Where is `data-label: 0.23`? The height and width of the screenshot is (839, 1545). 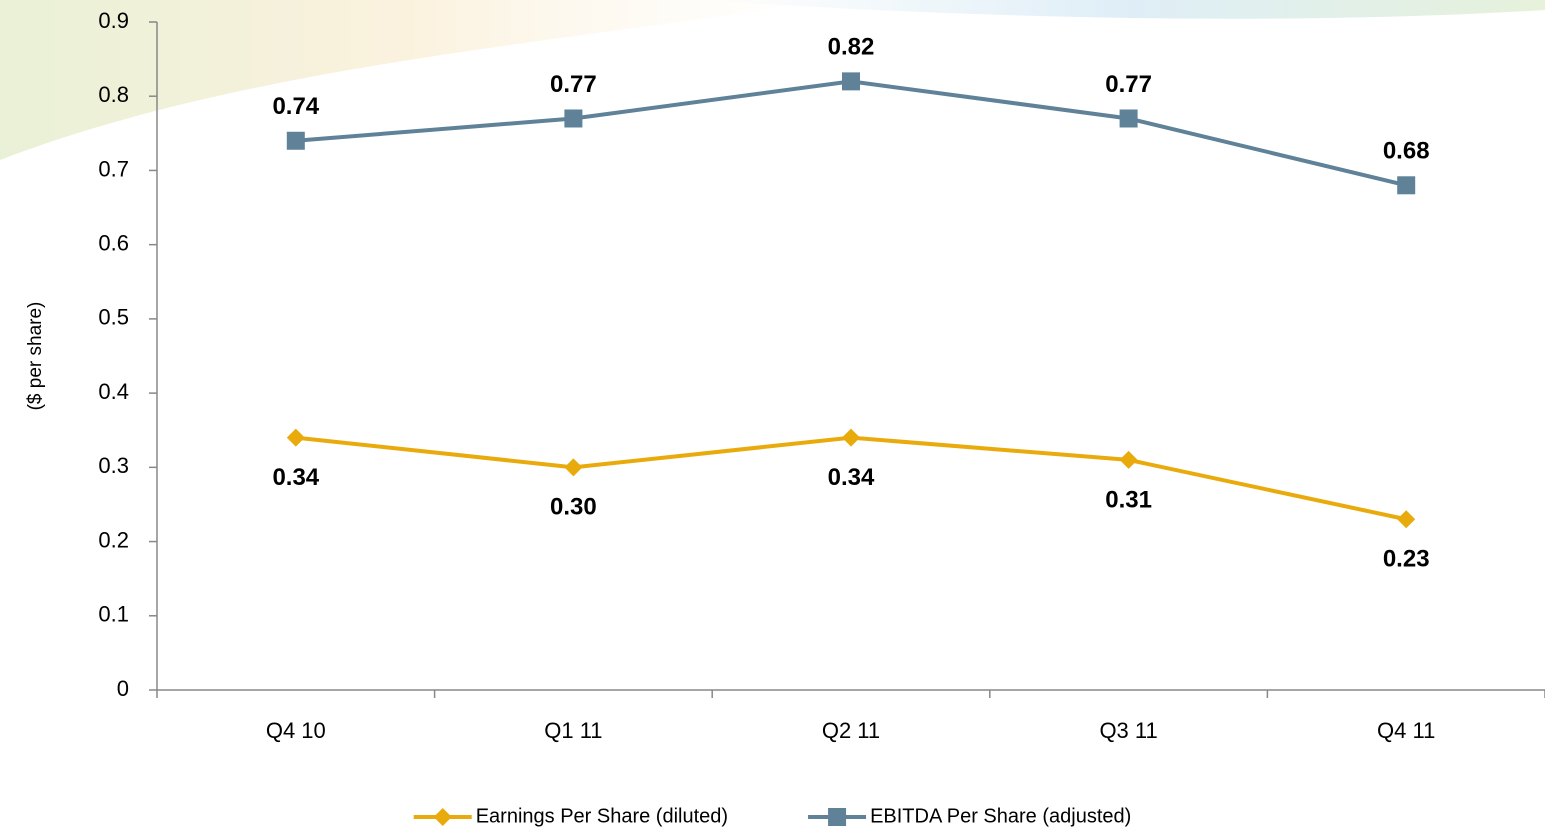
data-label: 0.23 is located at coordinates (1406, 559).